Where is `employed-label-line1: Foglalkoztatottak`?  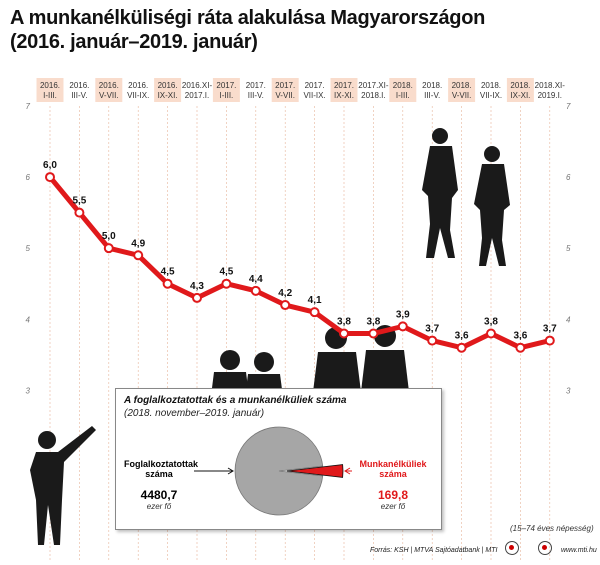 employed-label-line1: Foglalkoztatottak is located at coordinates (161, 464).